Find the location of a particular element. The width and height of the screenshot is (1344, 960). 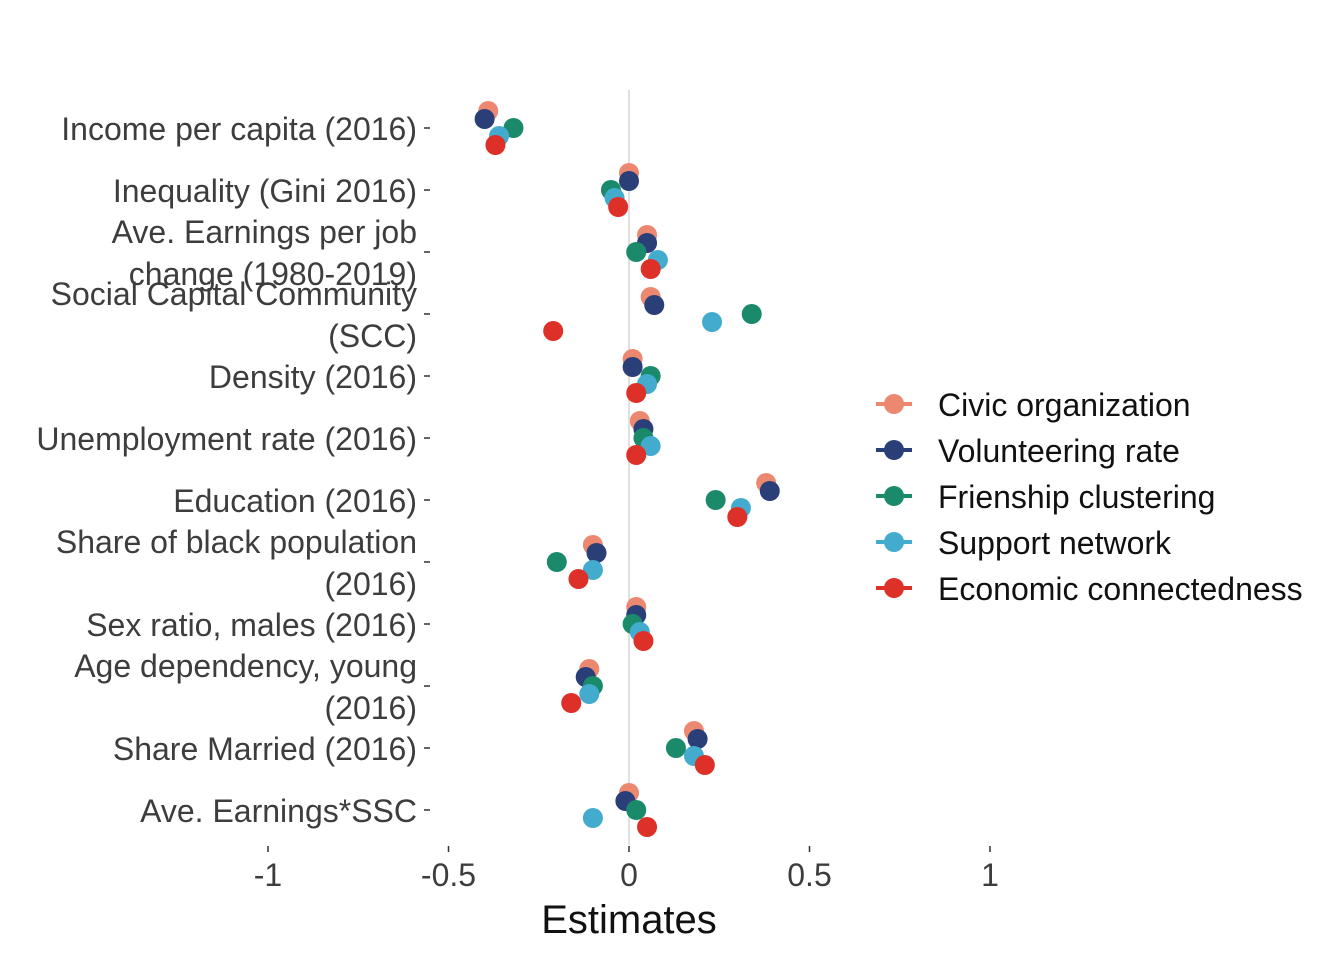

legend-item: Frienship clustering is located at coordinates (1045, 497).